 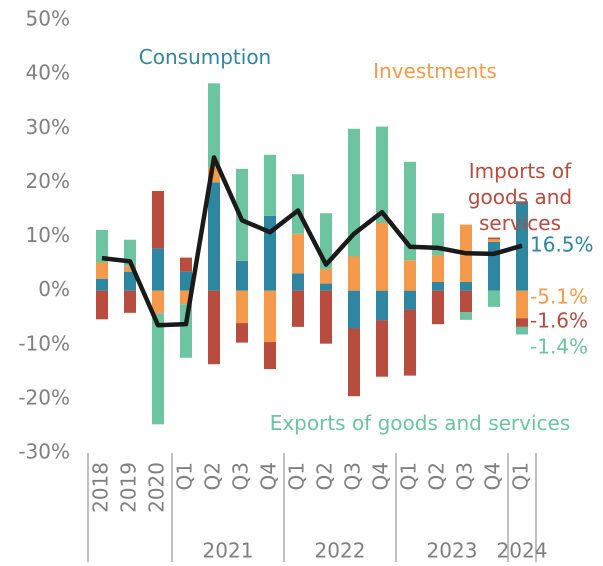 I want to click on y-tick-label: -20%, so click(x=44, y=397).